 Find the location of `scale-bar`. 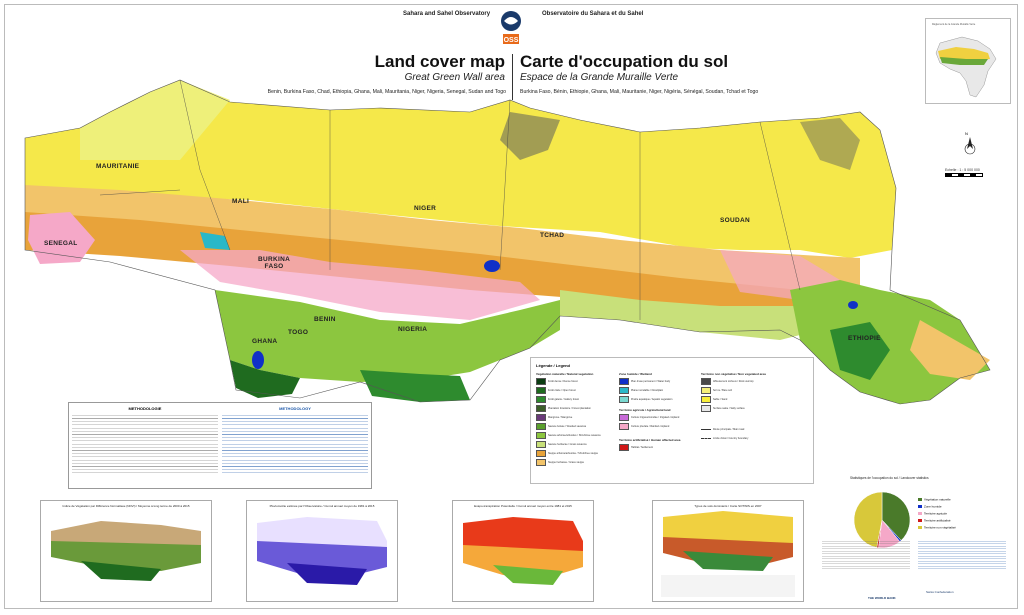

scale-bar is located at coordinates (964, 175).